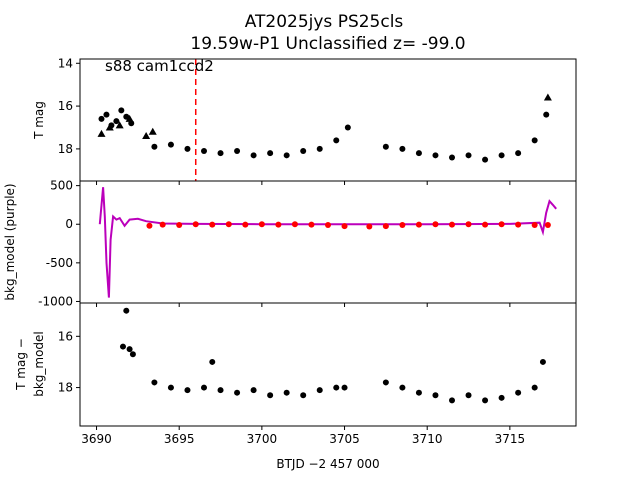 The height and width of the screenshot is (480, 640). Describe the element at coordinates (65, 149) in the screenshot. I see `panel1-ytick-label-2: 18` at that location.